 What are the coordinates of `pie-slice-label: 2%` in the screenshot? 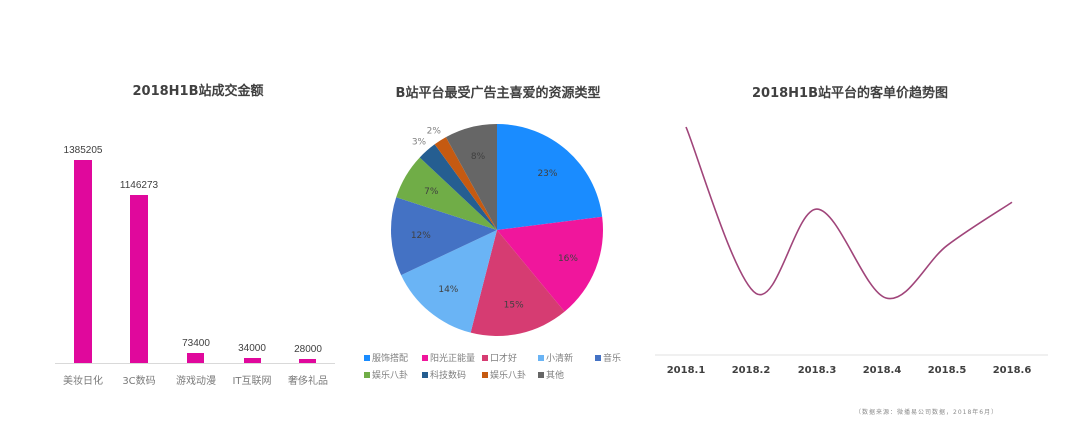 It's located at (434, 131).